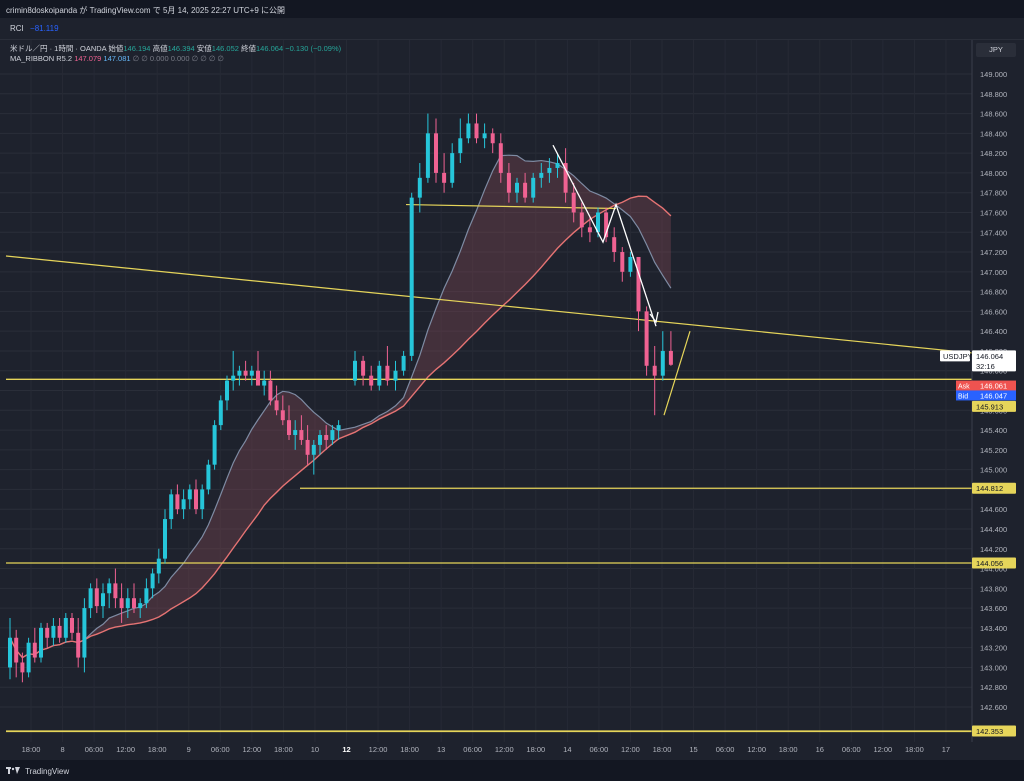 The width and height of the screenshot is (1024, 781). I want to click on y-tick-label: 145.400, so click(993, 430).